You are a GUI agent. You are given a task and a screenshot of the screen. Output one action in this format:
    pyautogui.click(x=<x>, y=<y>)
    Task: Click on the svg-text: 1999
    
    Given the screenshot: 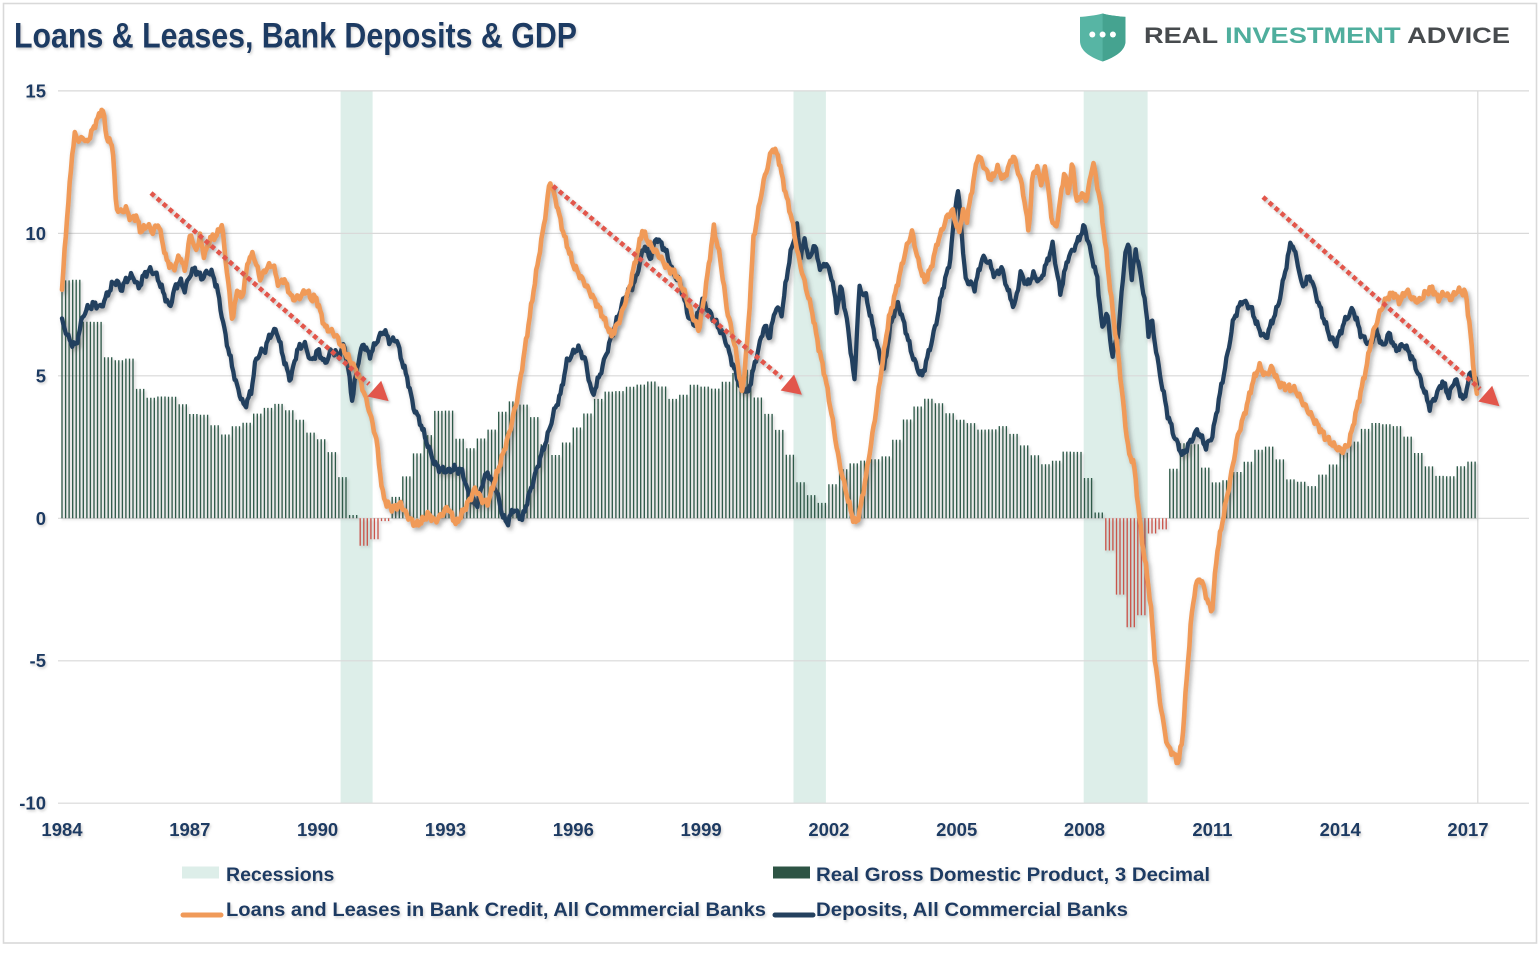 What is the action you would take?
    pyautogui.click(x=701, y=829)
    